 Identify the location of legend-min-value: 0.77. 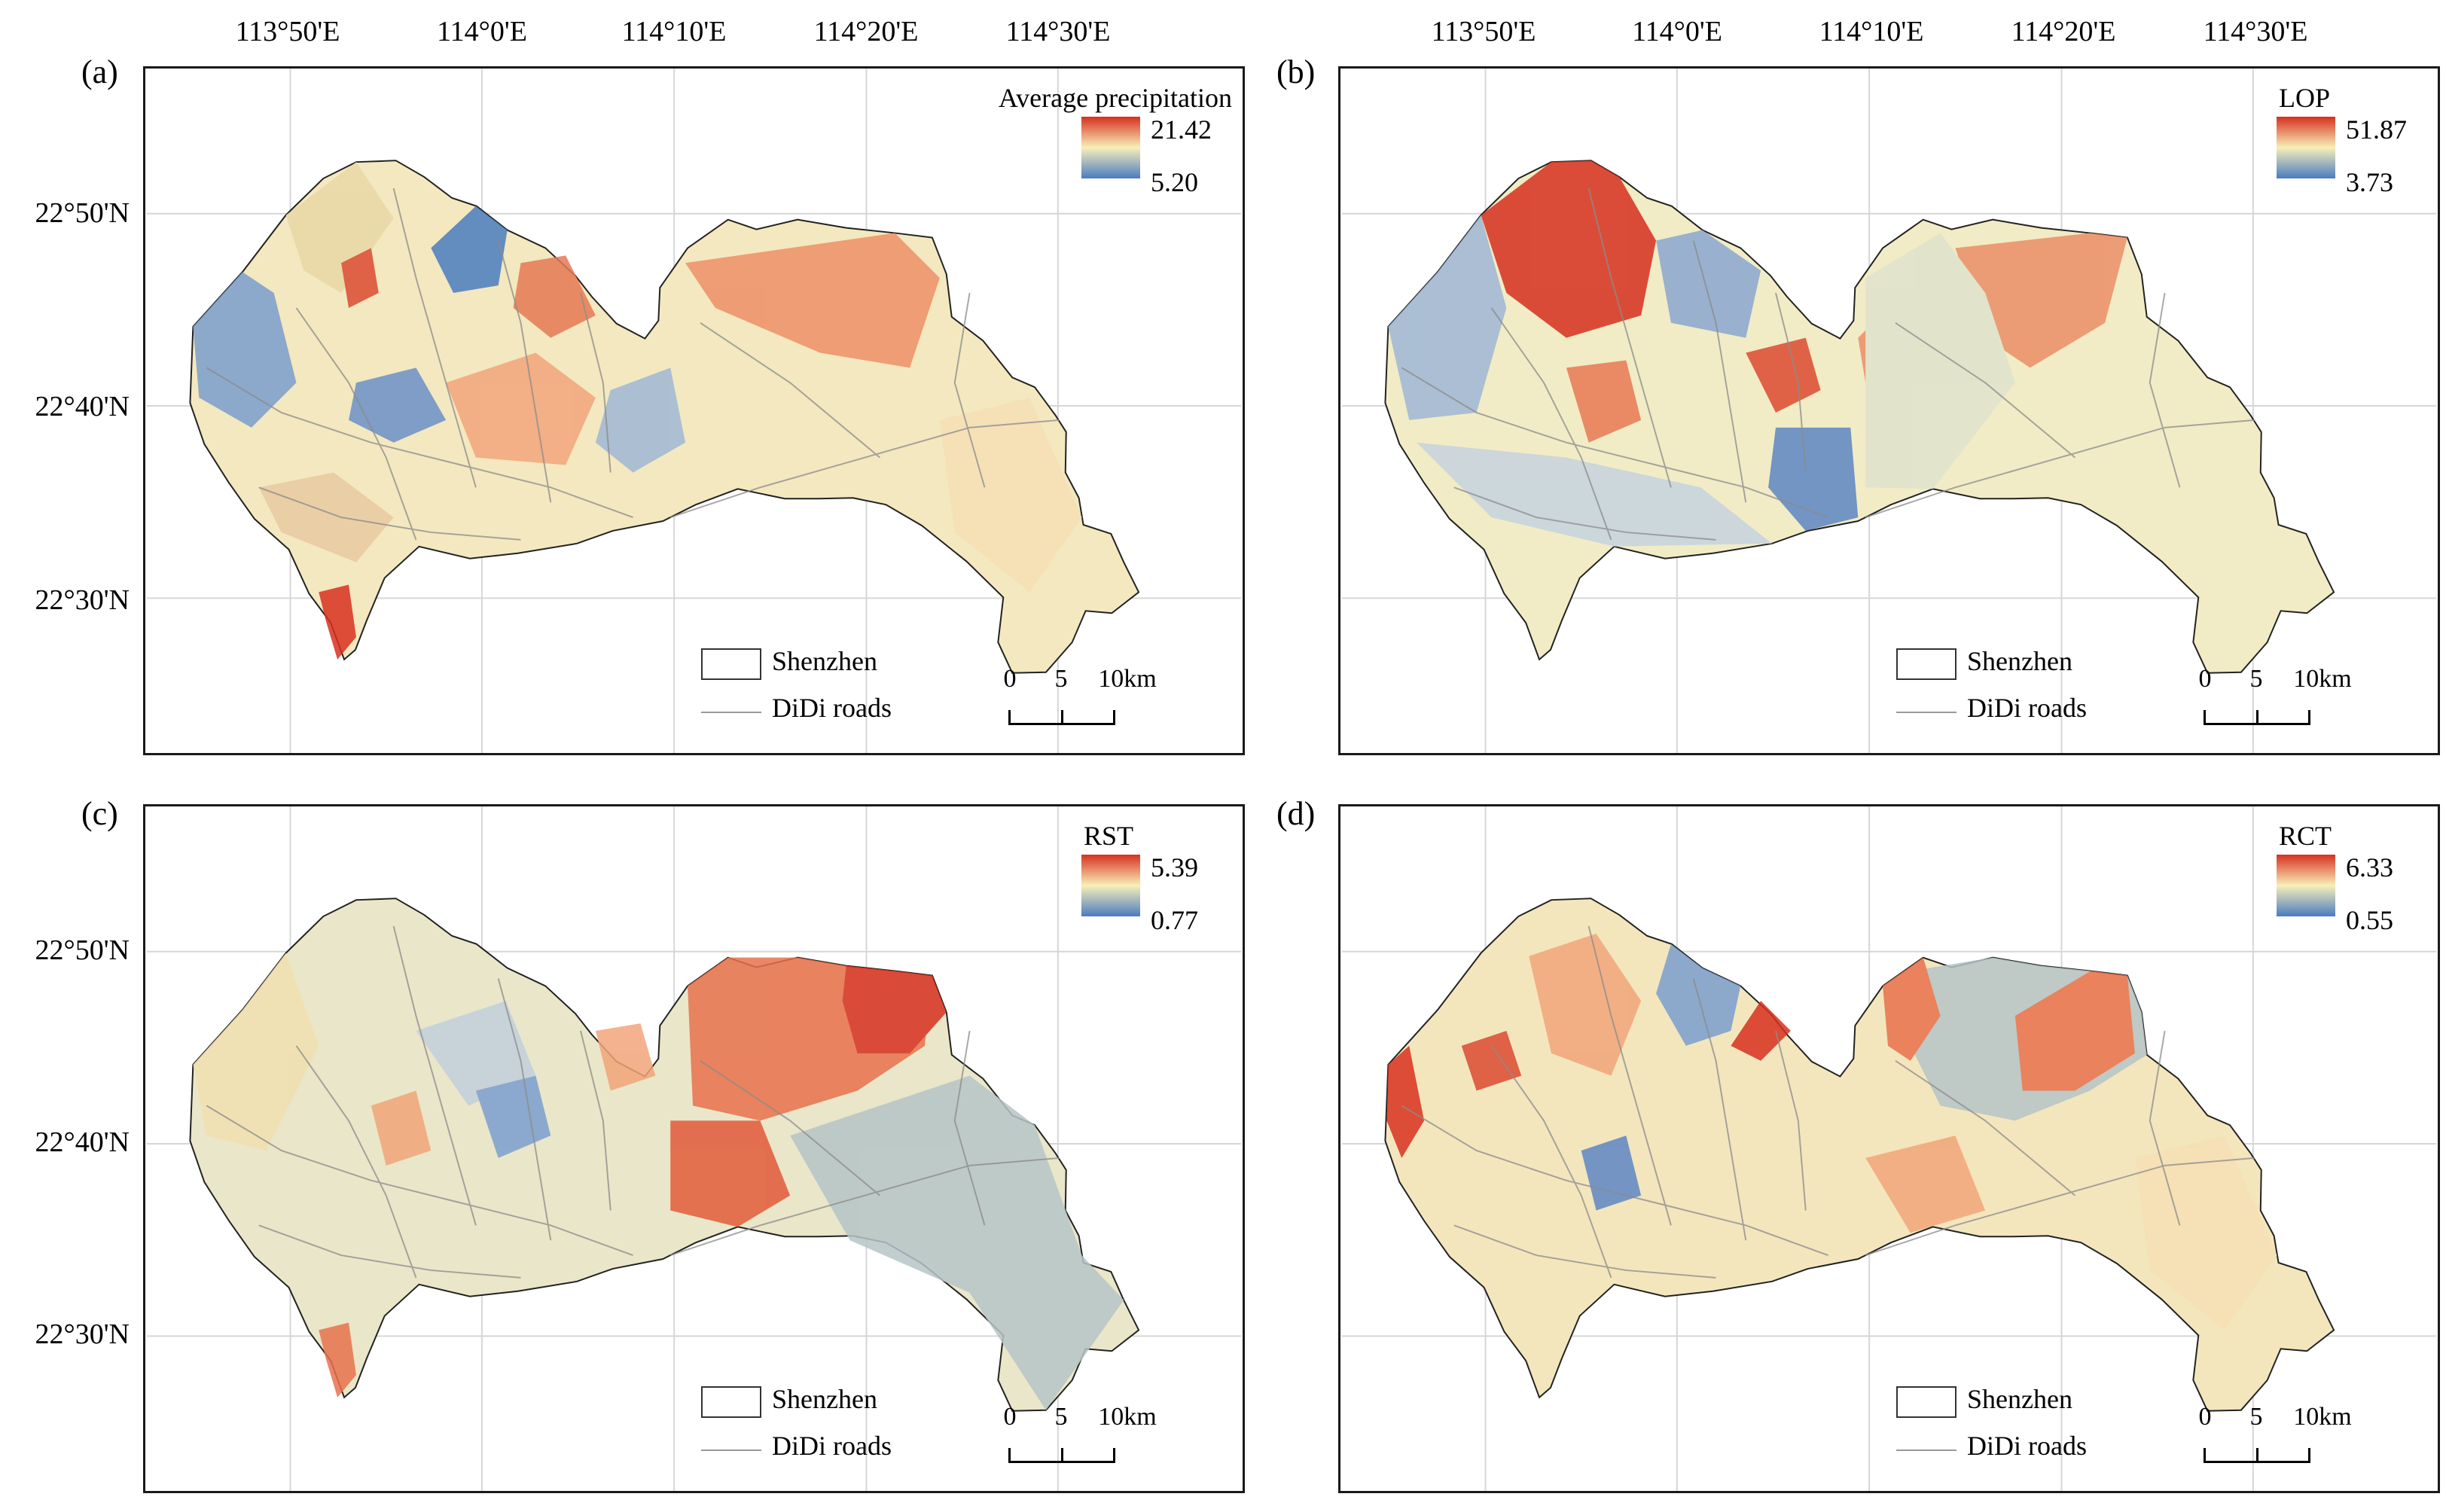
(1174, 920).